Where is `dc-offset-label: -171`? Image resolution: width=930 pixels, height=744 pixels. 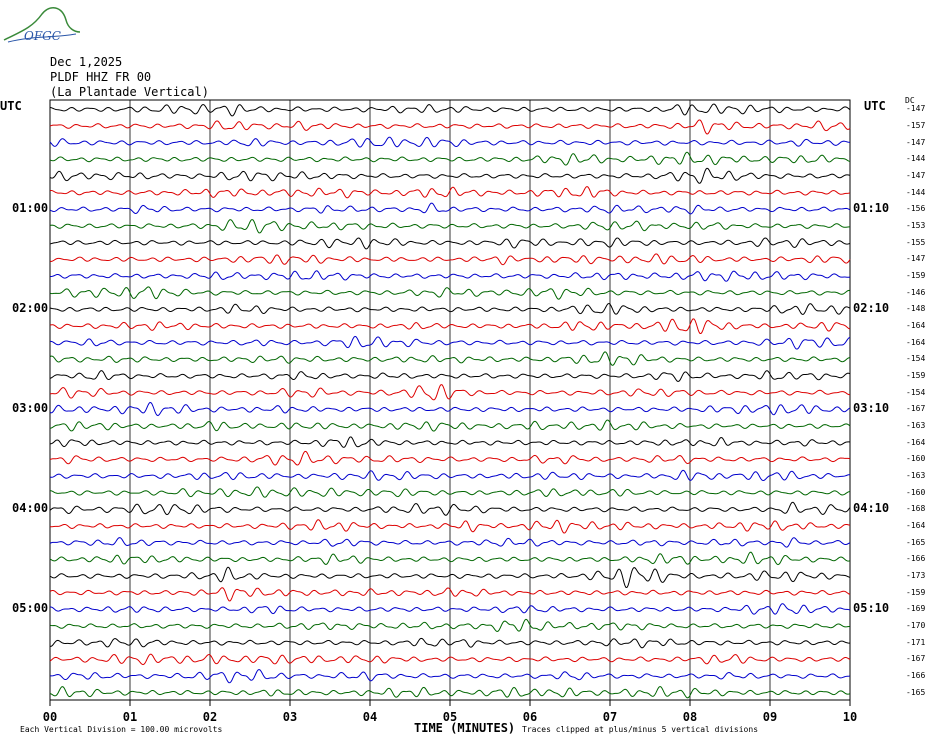
dc-offset-label: -171 is located at coordinates (916, 642).